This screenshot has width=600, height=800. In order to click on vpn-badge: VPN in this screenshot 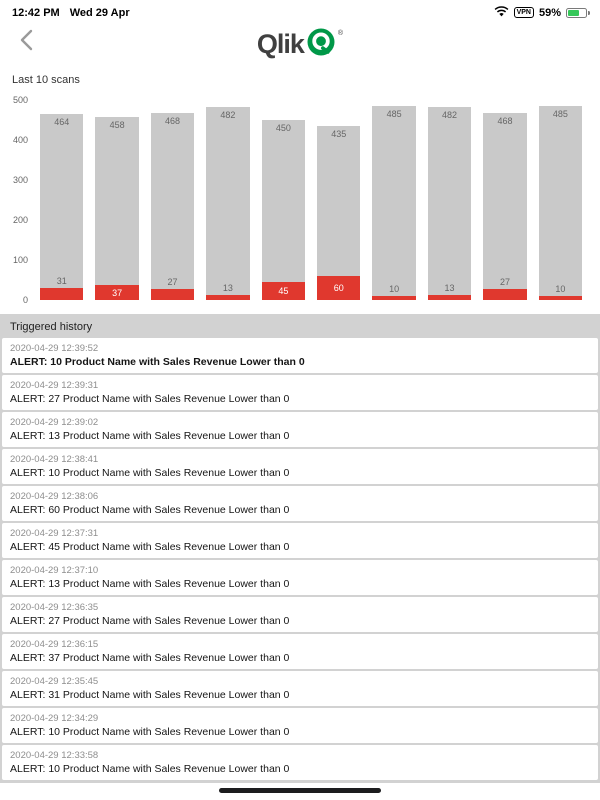, I will do `click(523, 12)`.